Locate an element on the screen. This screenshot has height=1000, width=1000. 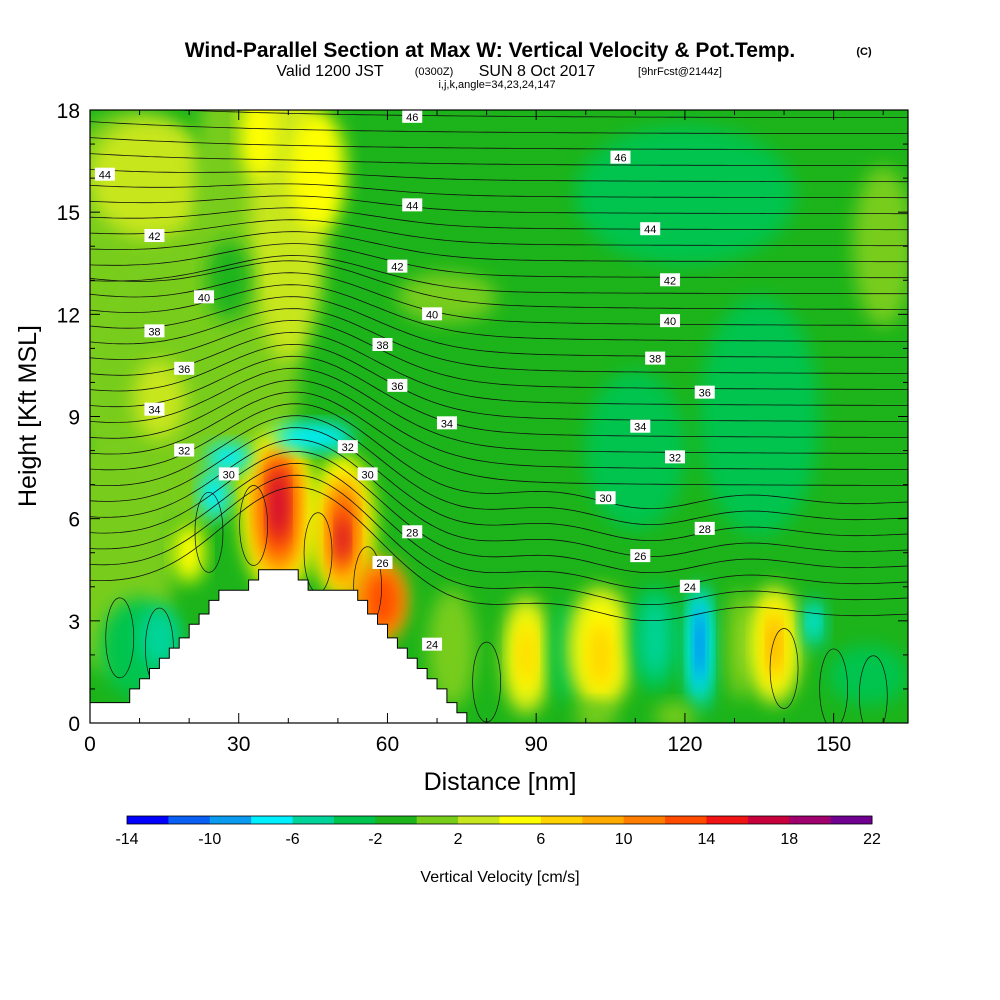
y-tick-label: 0 is located at coordinates (74, 724).